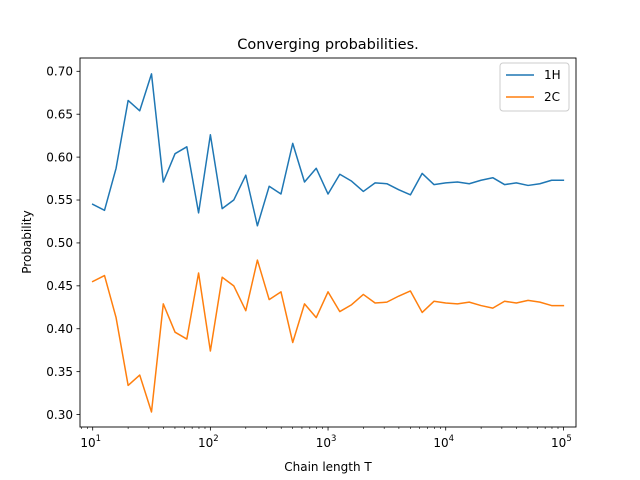 The height and width of the screenshot is (480, 640). I want to click on x-tick-label: 10⁴, so click(443, 442).